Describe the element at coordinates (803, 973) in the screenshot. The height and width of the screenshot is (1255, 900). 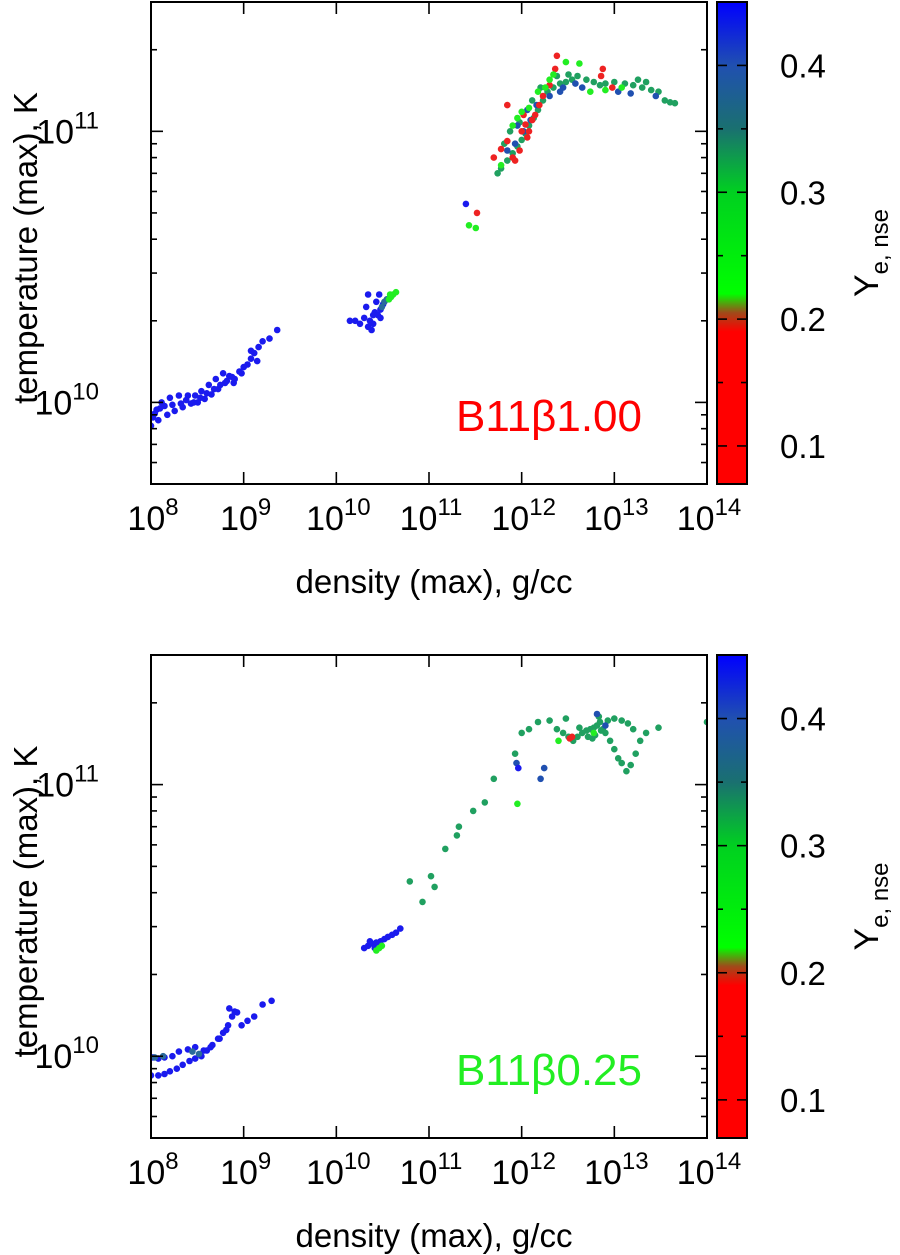
I see `colorbar-tick-label: 0.2` at that location.